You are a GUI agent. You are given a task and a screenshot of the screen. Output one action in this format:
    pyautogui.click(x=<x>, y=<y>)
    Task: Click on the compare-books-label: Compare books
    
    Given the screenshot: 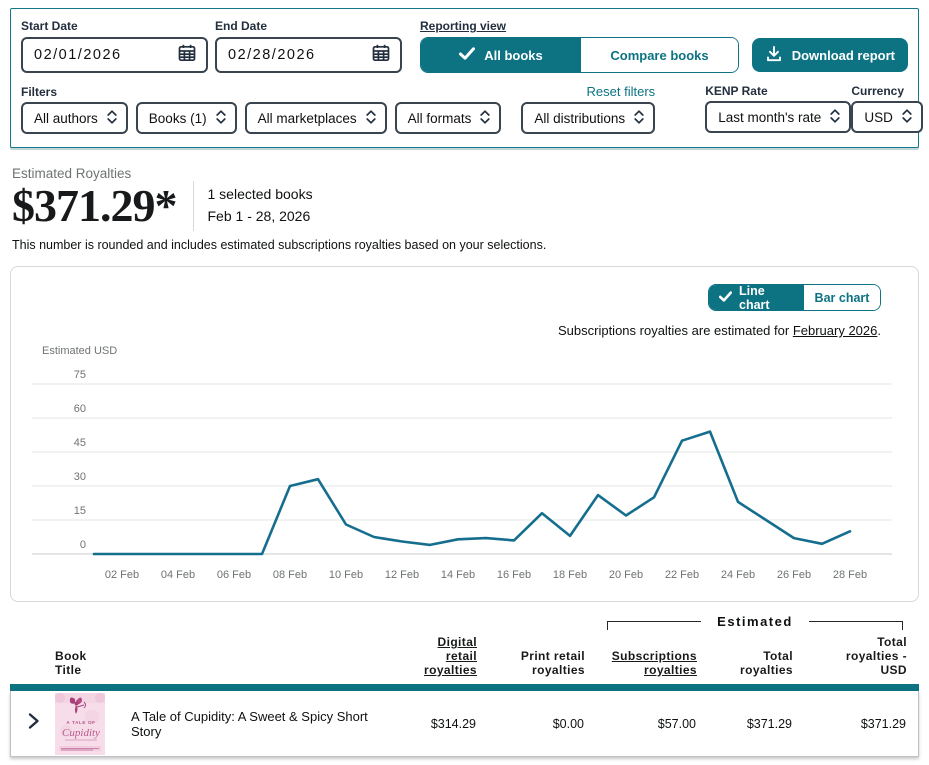 What is the action you would take?
    pyautogui.click(x=659, y=55)
    